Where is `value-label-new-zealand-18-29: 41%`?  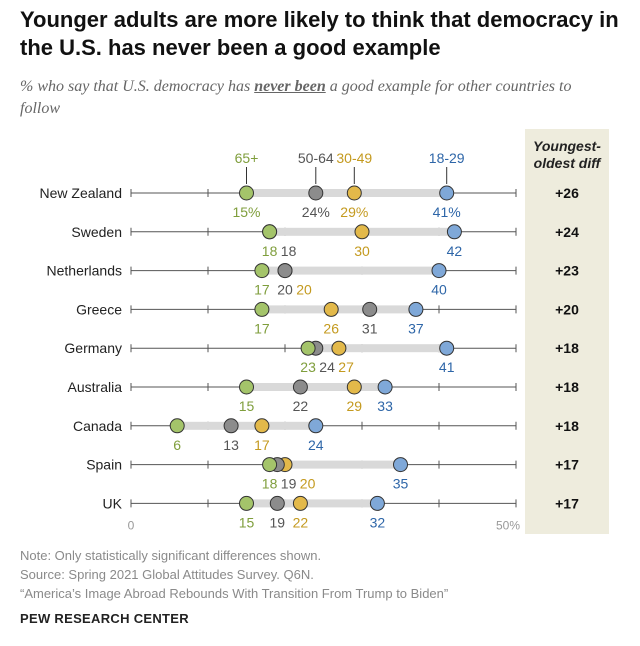 value-label-new-zealand-18-29: 41% is located at coordinates (447, 212).